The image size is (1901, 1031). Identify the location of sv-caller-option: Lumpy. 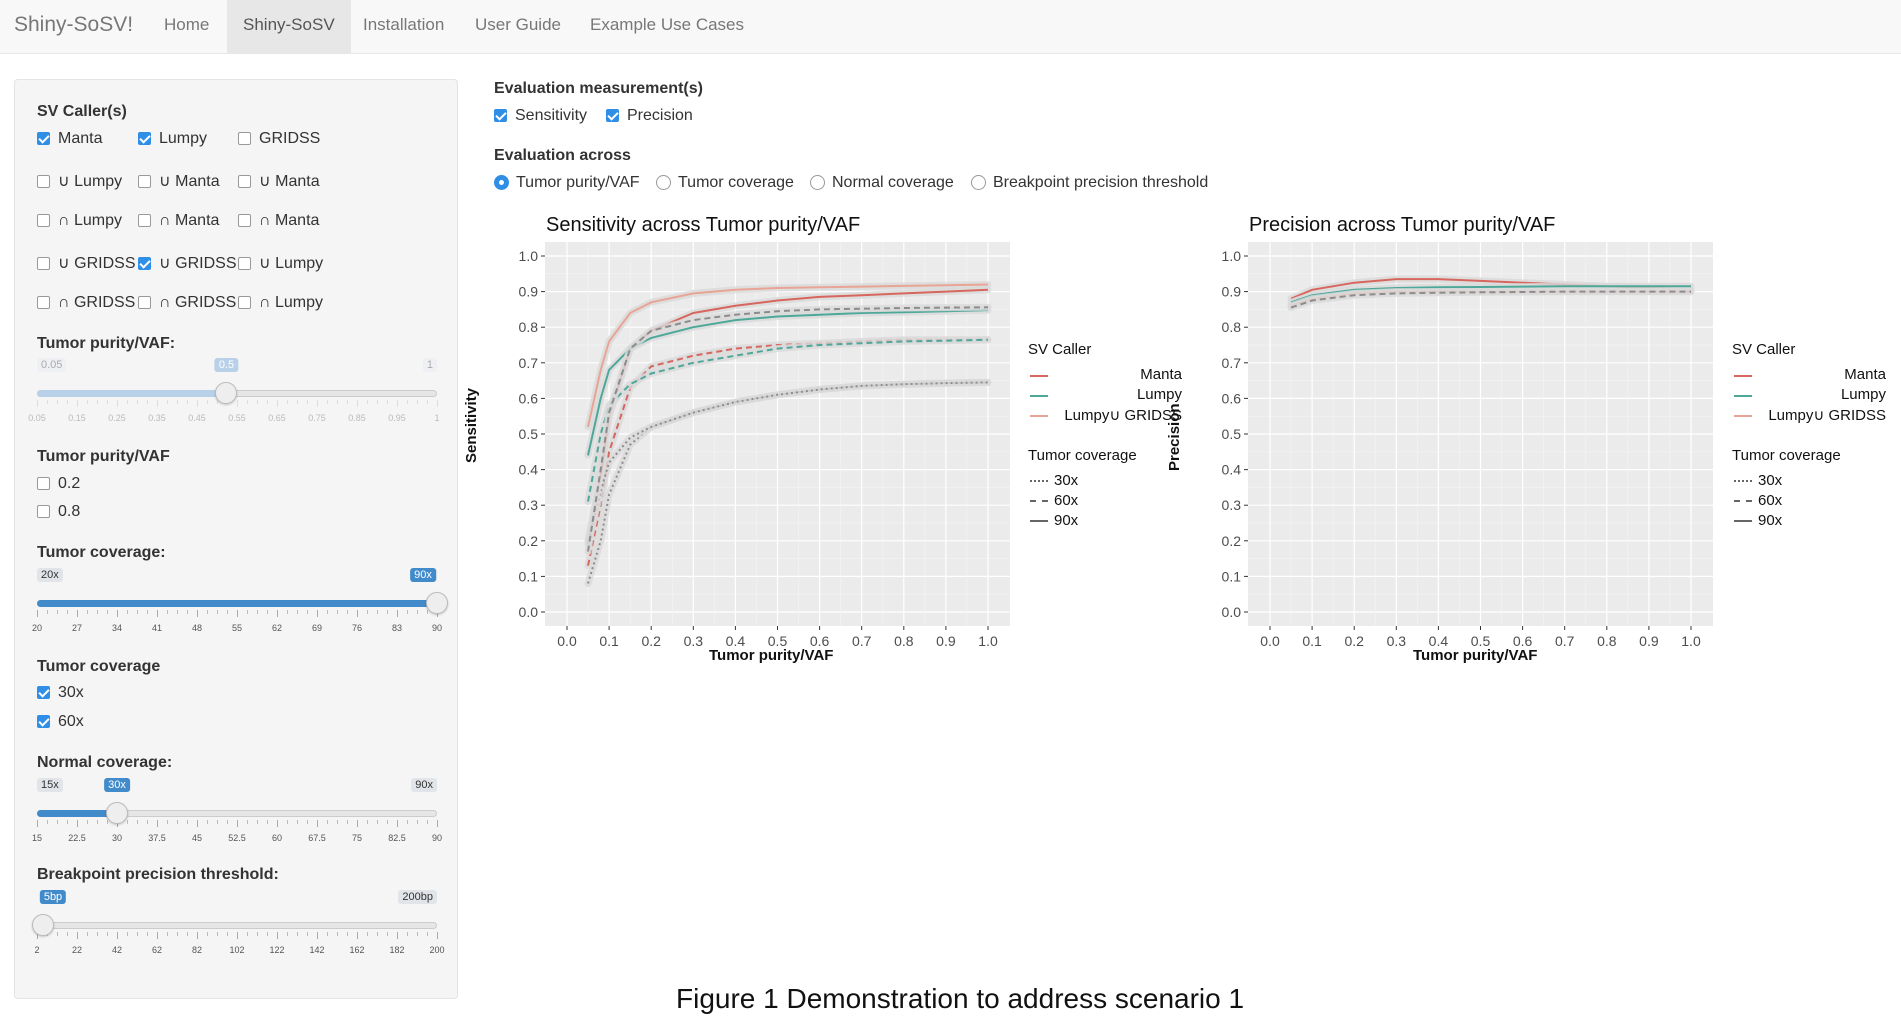
(172, 139).